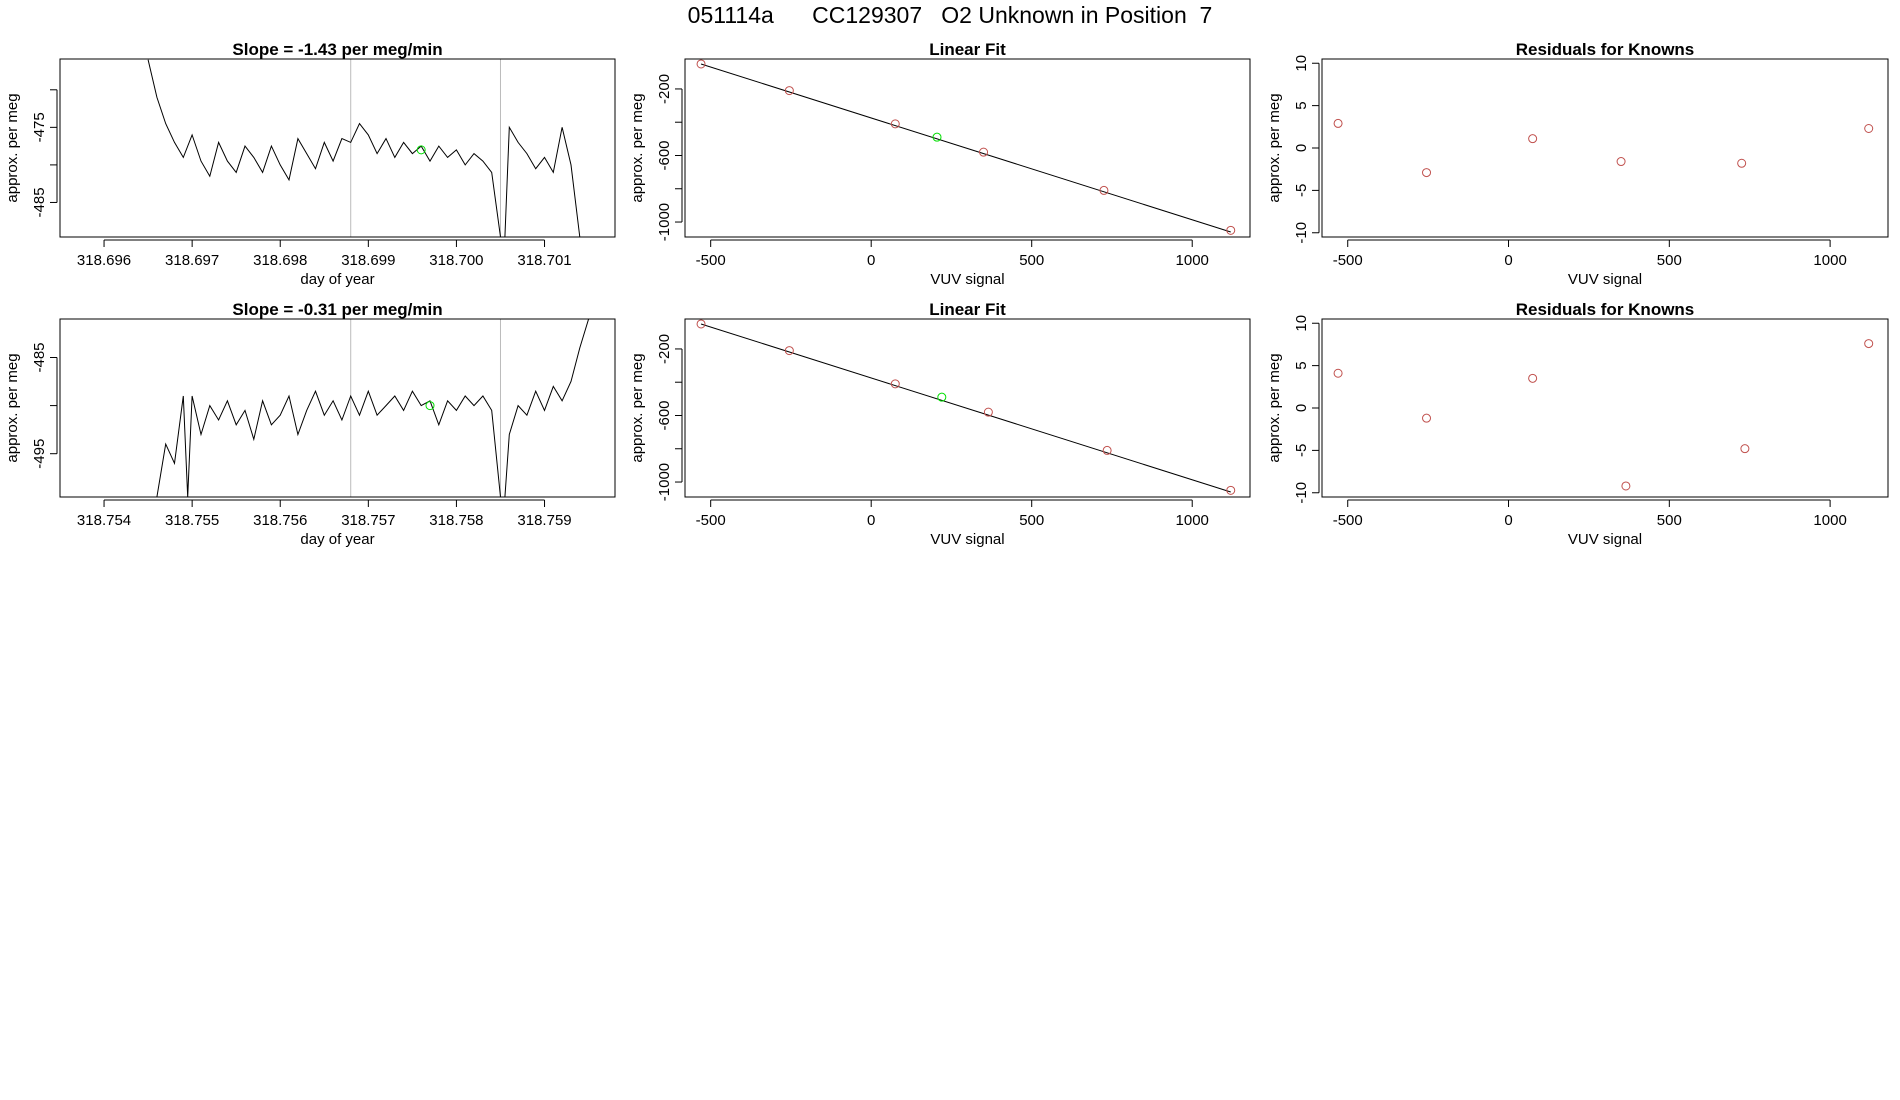 The image size is (1900, 1100). I want to click on x-tick-label: 318.697, so click(192, 260).